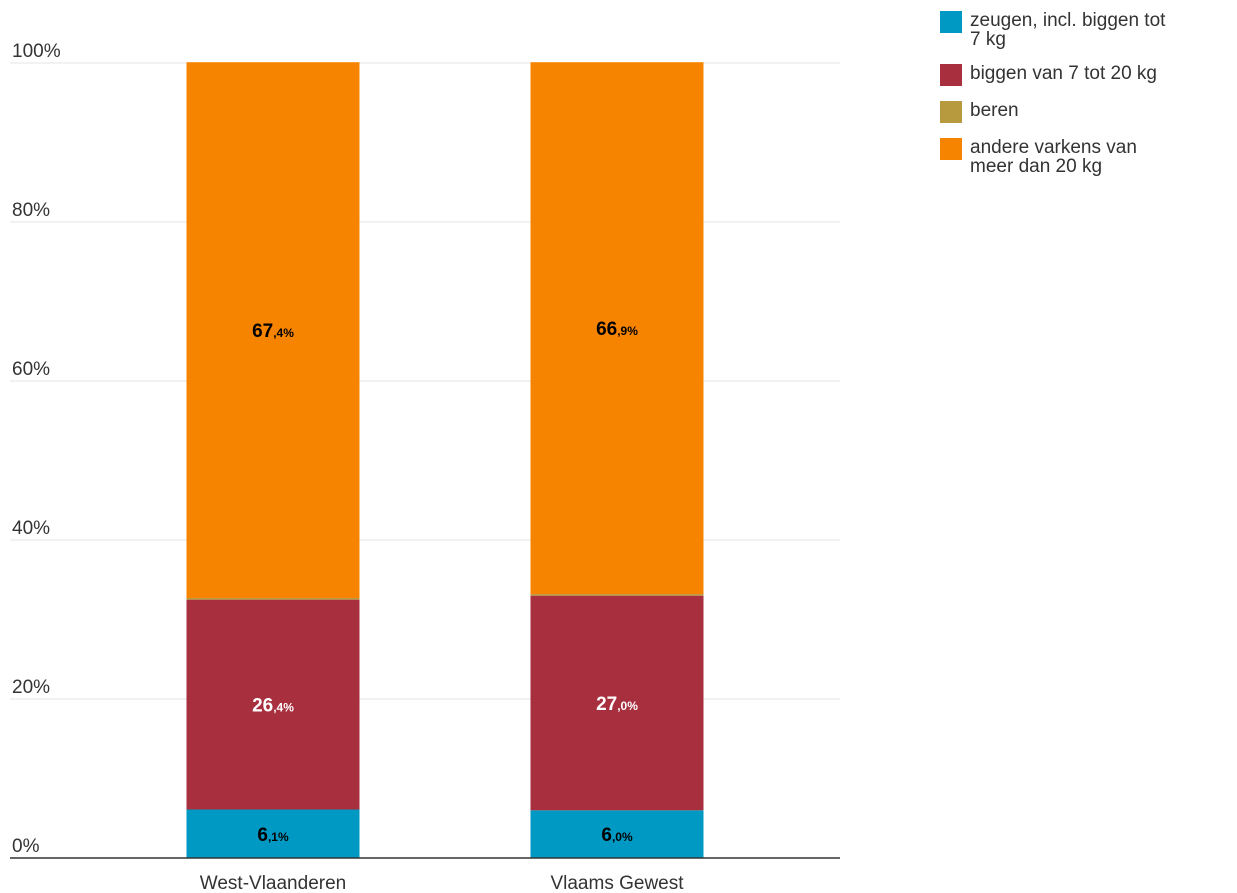 This screenshot has height=893, width=1237. Describe the element at coordinates (31, 528) in the screenshot. I see `y-tick-label: 40%` at that location.